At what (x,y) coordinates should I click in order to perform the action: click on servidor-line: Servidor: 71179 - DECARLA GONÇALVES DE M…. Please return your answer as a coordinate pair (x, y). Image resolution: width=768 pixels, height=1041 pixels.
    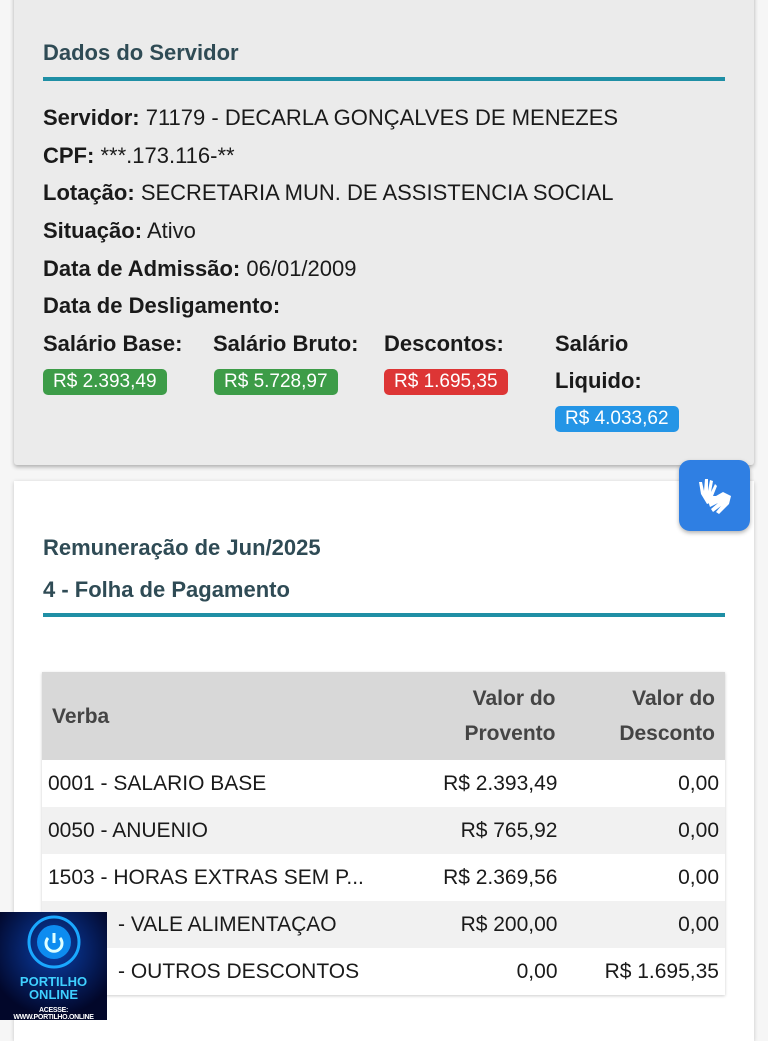
    Looking at the image, I should click on (330, 118).